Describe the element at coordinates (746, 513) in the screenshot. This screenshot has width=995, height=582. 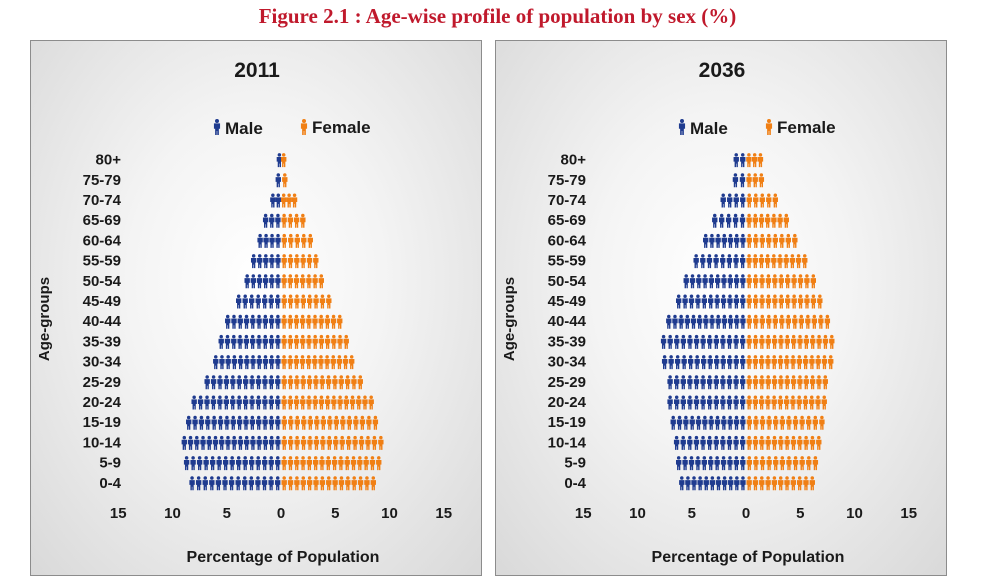
I see `x-tick-label: 0` at that location.